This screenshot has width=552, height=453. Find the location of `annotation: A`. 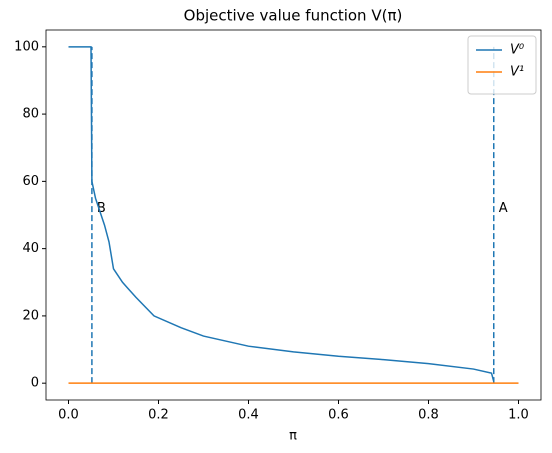

annotation: A is located at coordinates (503, 208).